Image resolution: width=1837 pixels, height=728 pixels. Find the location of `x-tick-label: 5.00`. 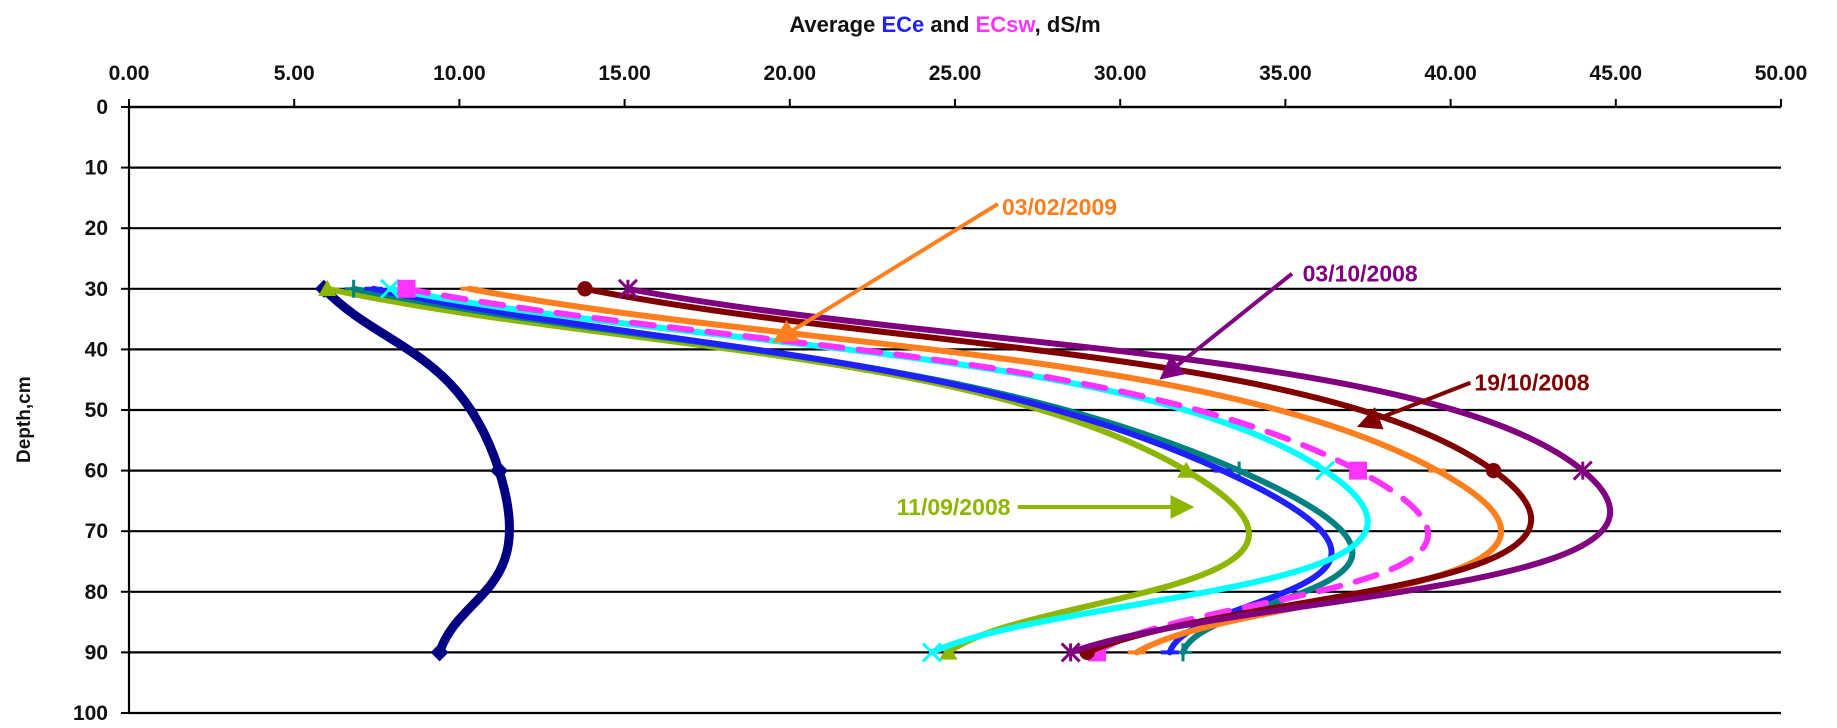

x-tick-label: 5.00 is located at coordinates (294, 73).